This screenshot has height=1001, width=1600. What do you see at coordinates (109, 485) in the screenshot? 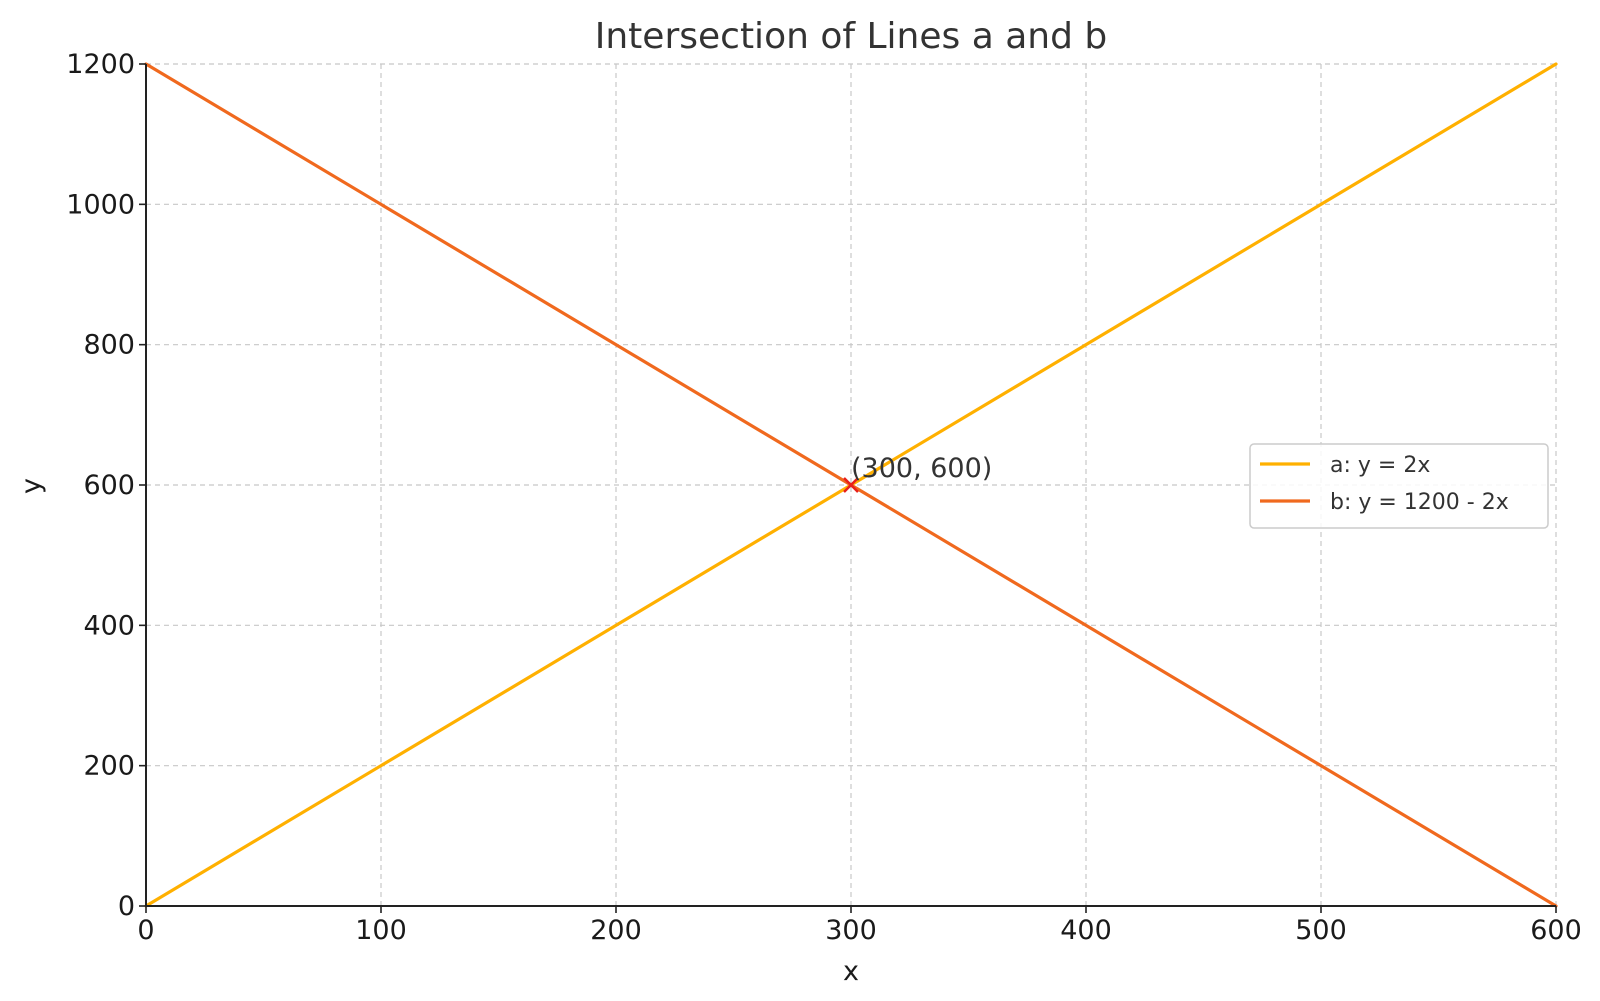
I see `y-tick-label: 600` at bounding box center [109, 485].